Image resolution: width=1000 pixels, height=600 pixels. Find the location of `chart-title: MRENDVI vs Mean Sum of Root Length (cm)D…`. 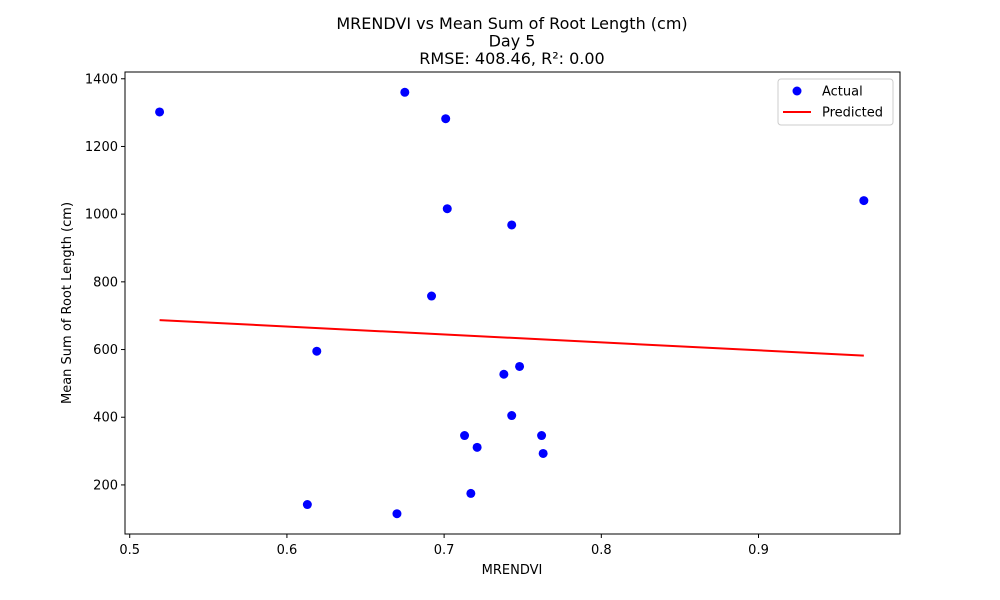

chart-title: MRENDVI vs Mean Sum of Root Length (cm)D… is located at coordinates (511, 41).